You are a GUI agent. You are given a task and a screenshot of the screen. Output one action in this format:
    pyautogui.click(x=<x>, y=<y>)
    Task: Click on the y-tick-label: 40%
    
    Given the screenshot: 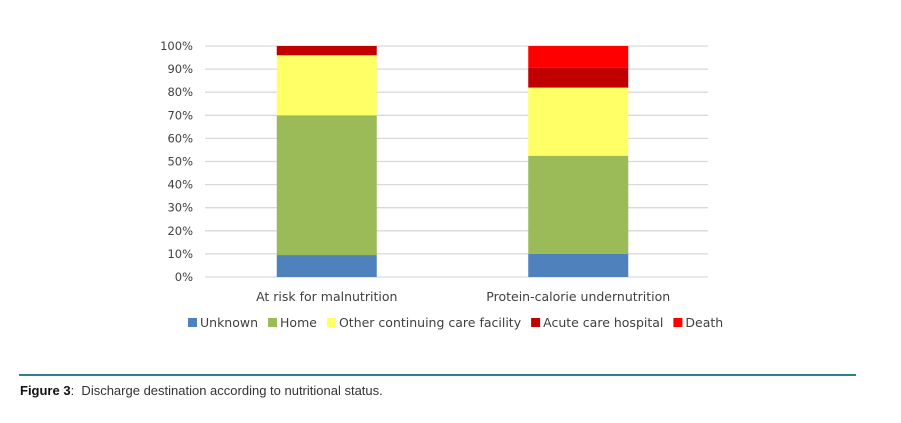 What is the action you would take?
    pyautogui.click(x=180, y=185)
    